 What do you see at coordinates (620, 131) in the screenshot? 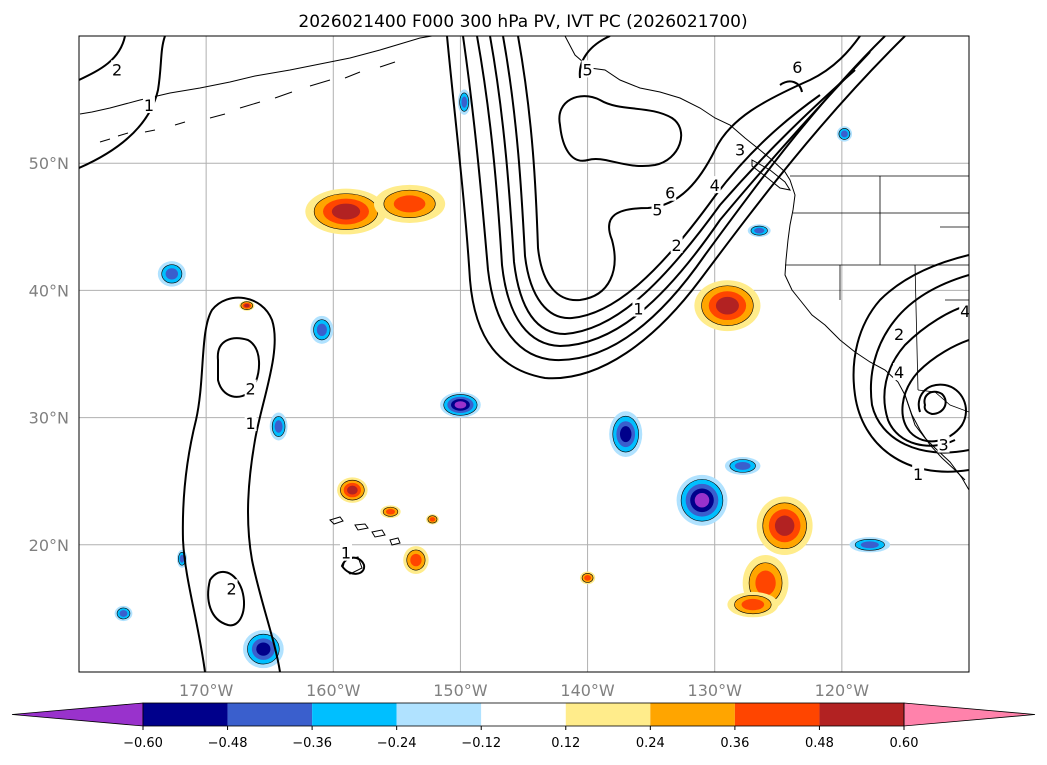
I see `contour-6-inner` at bounding box center [620, 131].